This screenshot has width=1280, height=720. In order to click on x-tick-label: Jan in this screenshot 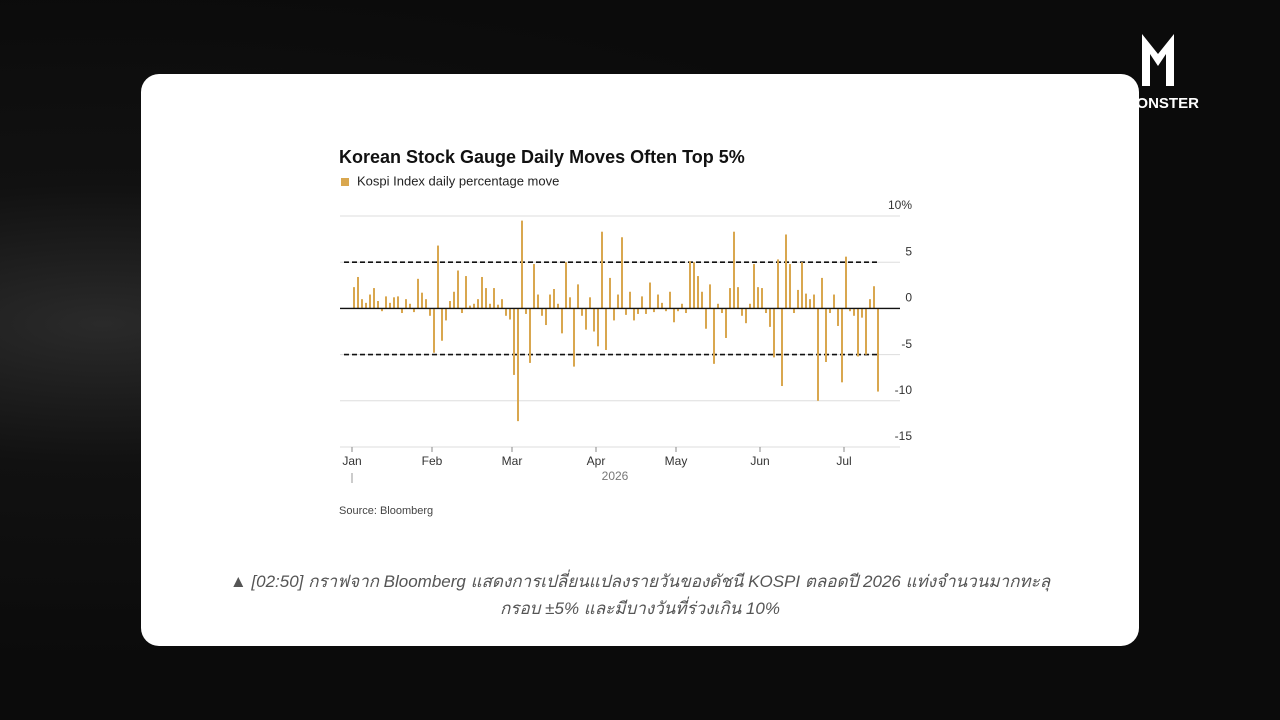, I will do `click(351, 461)`.